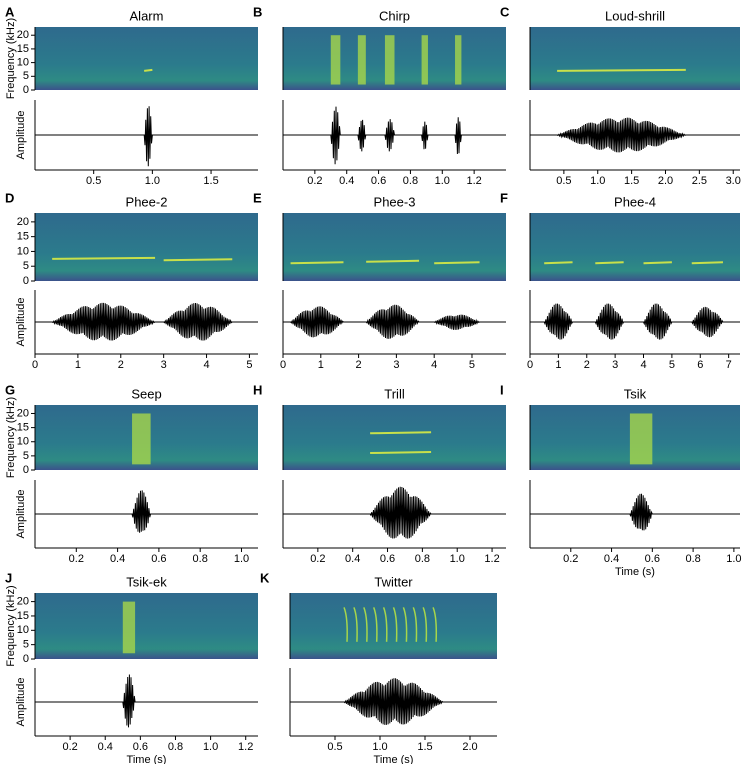 The image size is (744, 769). Describe the element at coordinates (394, 15) in the screenshot. I see `panel-title: Chirp` at that location.